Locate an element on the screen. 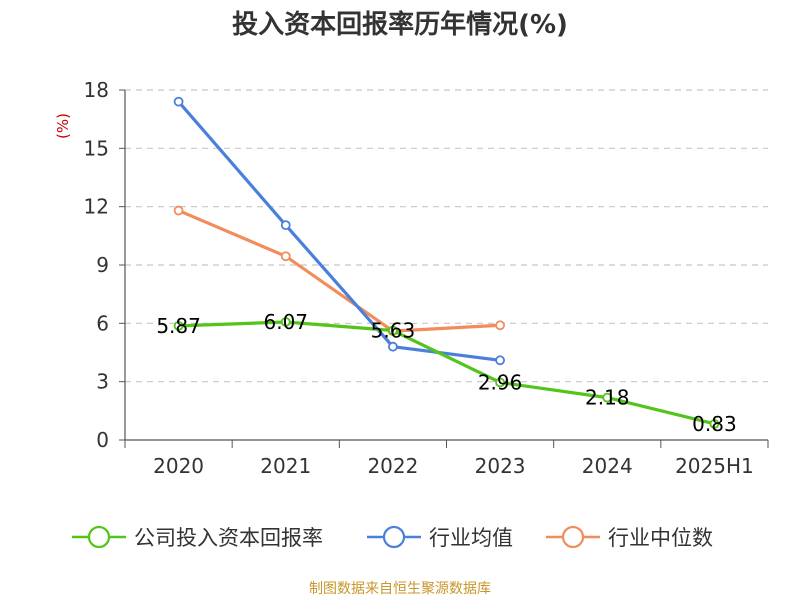 The width and height of the screenshot is (800, 600). x-tick-label: 2020 is located at coordinates (178, 466).